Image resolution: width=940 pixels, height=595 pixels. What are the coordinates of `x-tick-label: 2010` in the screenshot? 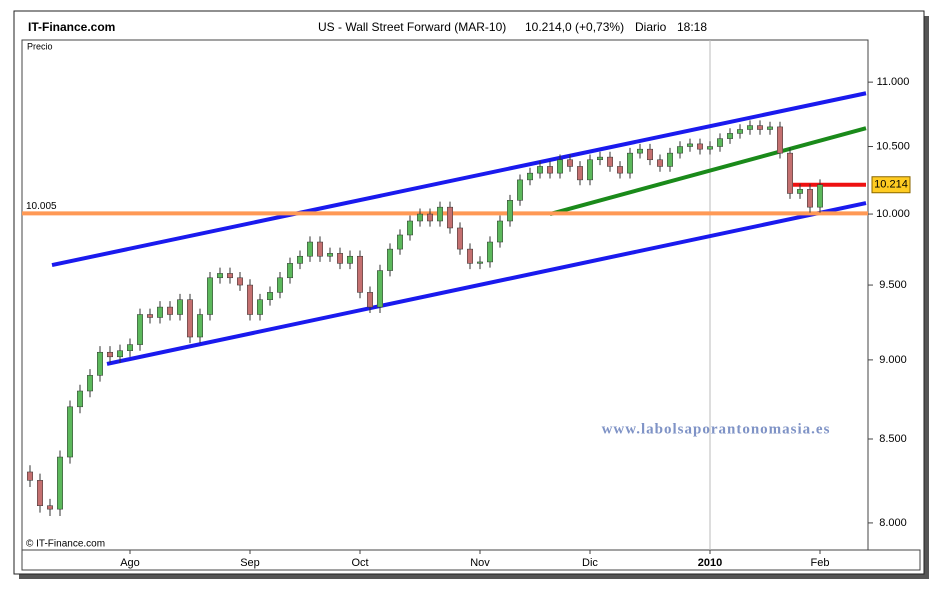 It's located at (710, 563).